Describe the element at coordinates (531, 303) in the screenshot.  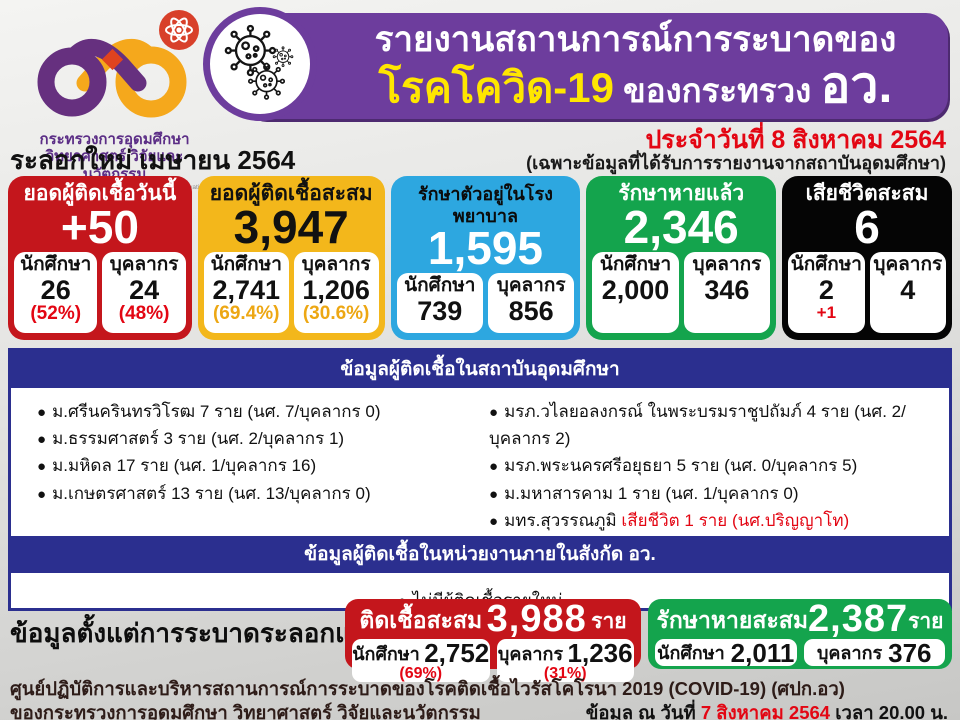
I see `sub-staff: บุคลากร 856` at that location.